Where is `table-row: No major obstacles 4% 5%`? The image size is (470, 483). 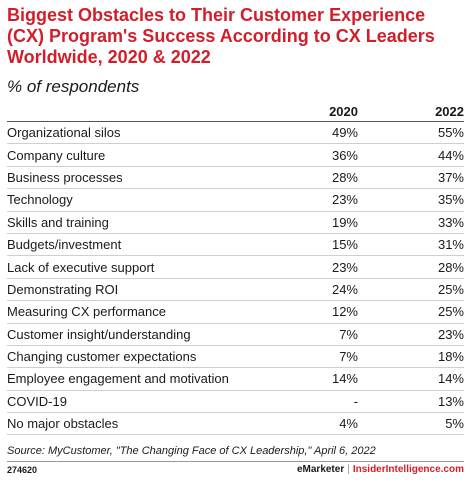 table-row: No major obstacles 4% 5% is located at coordinates (235, 424).